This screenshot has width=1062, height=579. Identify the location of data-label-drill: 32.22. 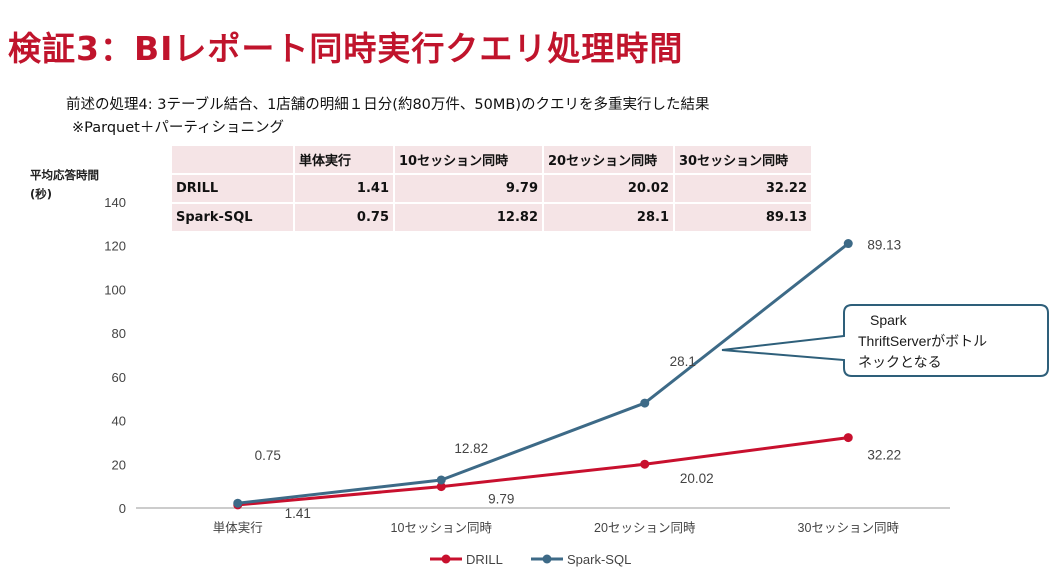
(884, 455).